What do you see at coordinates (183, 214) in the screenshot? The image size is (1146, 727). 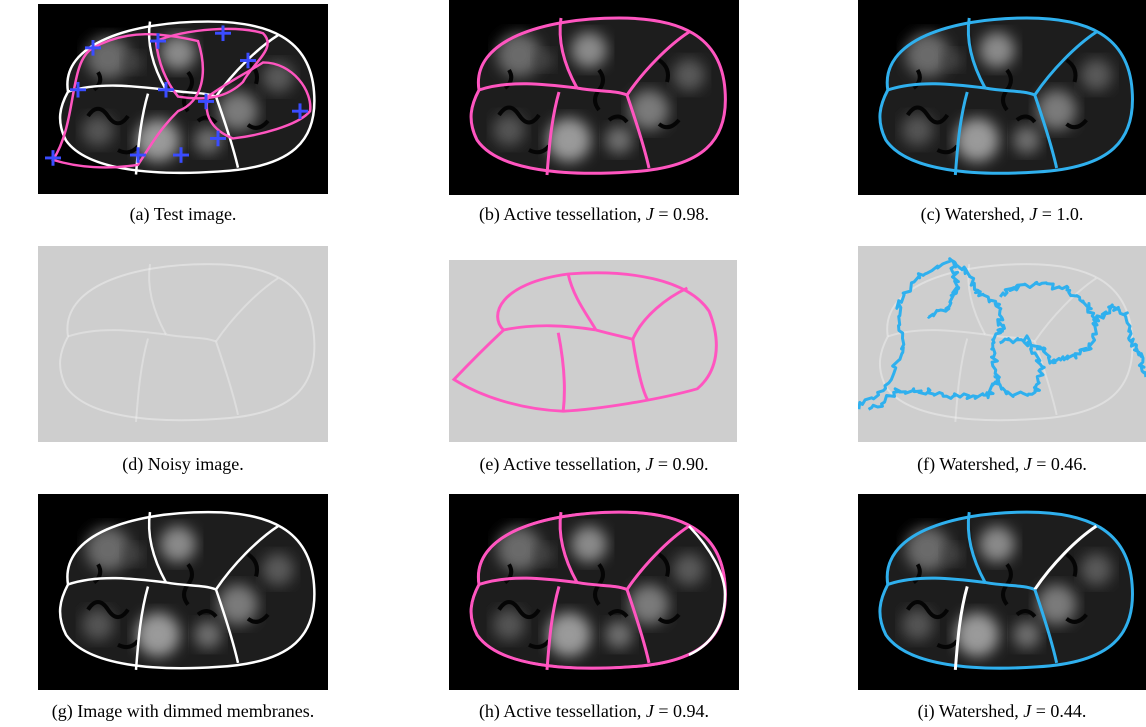 I see `caption-a: (a) Test image.` at bounding box center [183, 214].